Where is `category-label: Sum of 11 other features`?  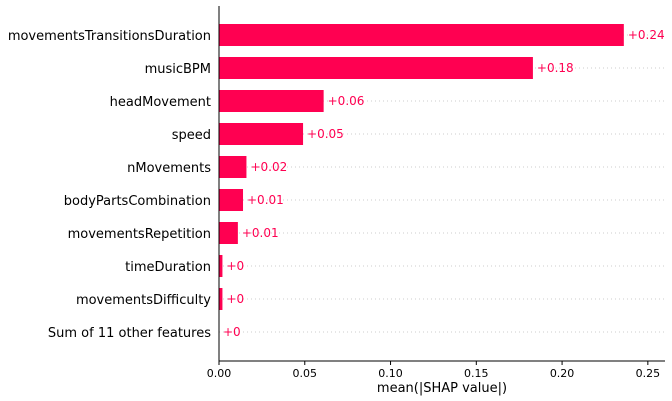
category-label: Sum of 11 other features is located at coordinates (129, 333).